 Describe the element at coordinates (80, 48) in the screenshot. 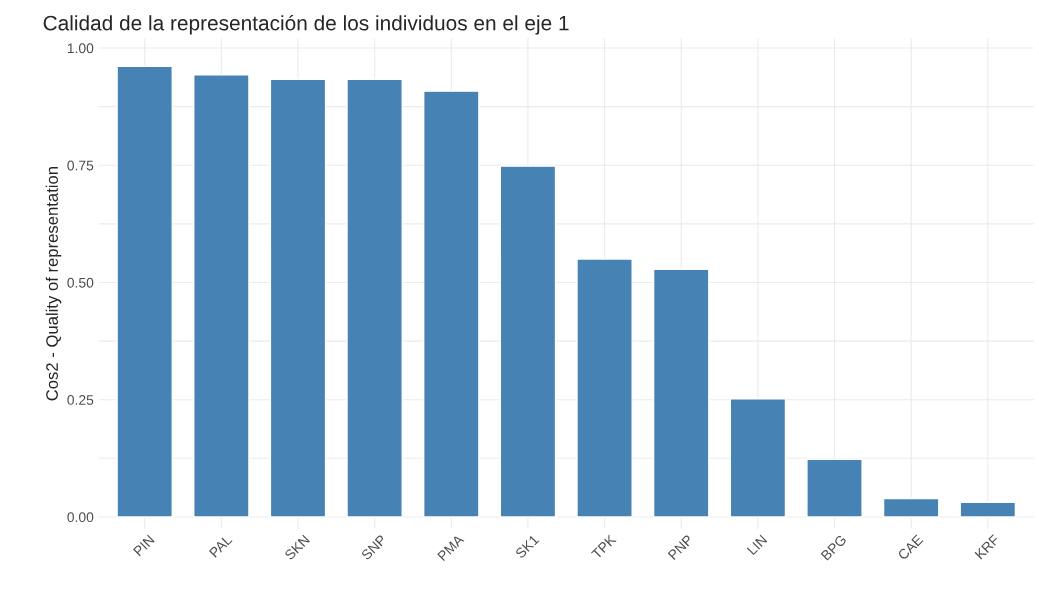

I see `y-tick-label: 1.00` at that location.